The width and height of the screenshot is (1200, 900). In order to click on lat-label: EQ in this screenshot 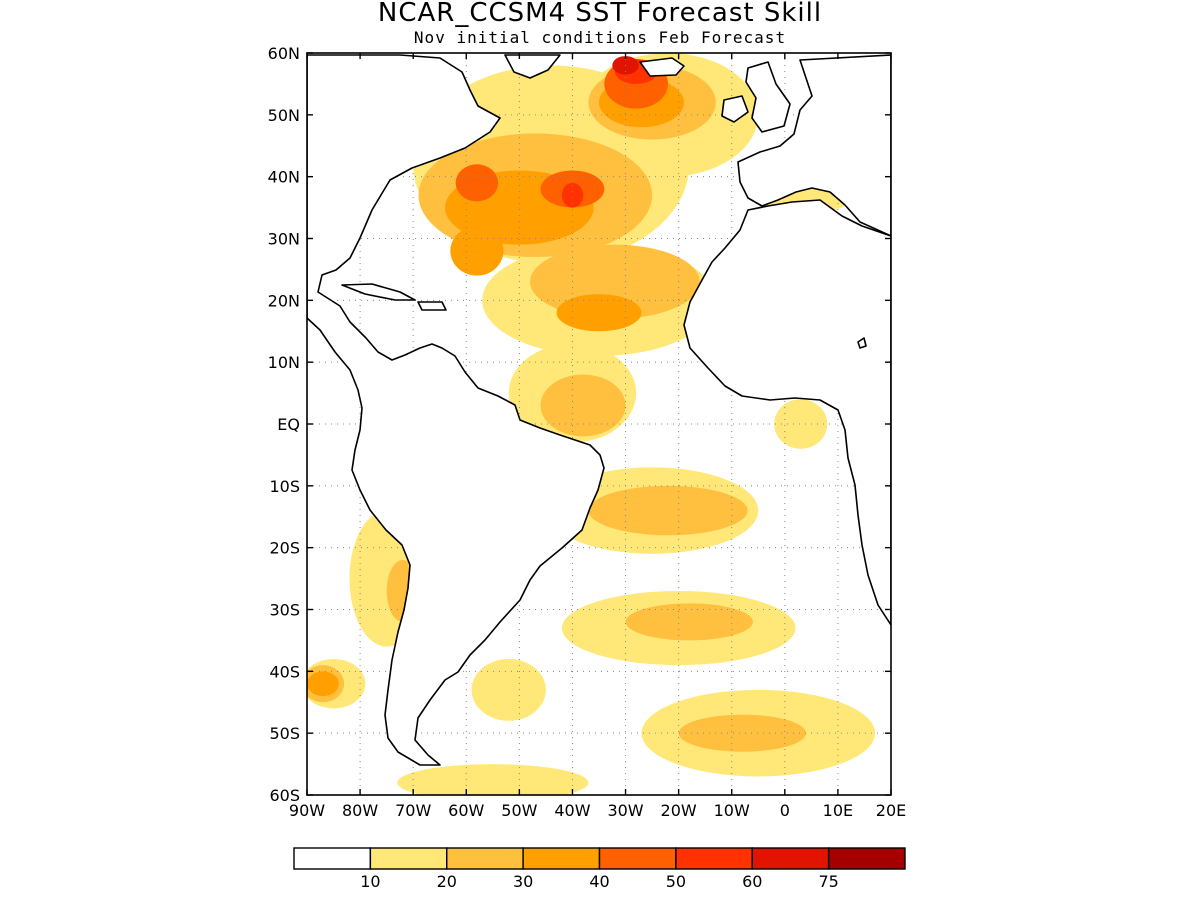, I will do `click(288, 424)`.